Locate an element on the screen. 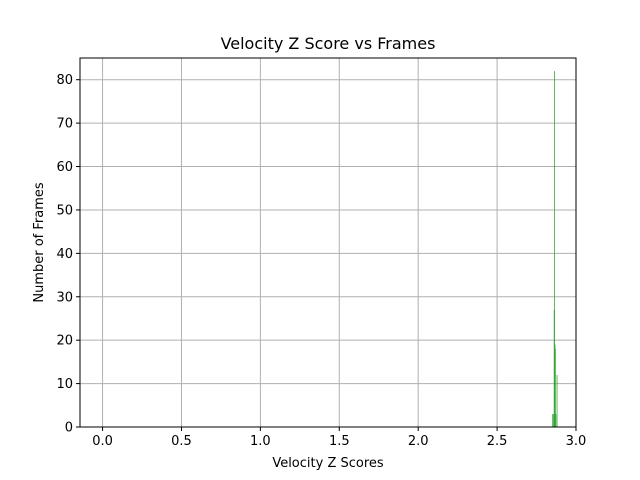 This screenshot has height=480, width=640. y-tick-label: 60 is located at coordinates (64, 167).